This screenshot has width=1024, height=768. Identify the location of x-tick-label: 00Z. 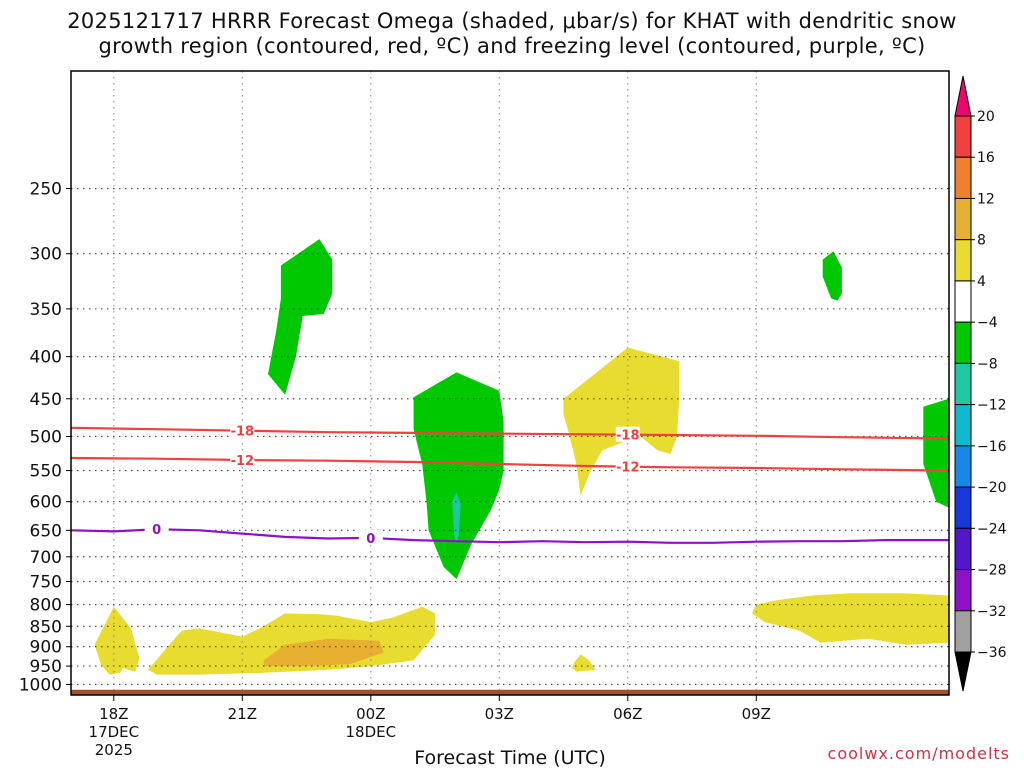
(370, 714).